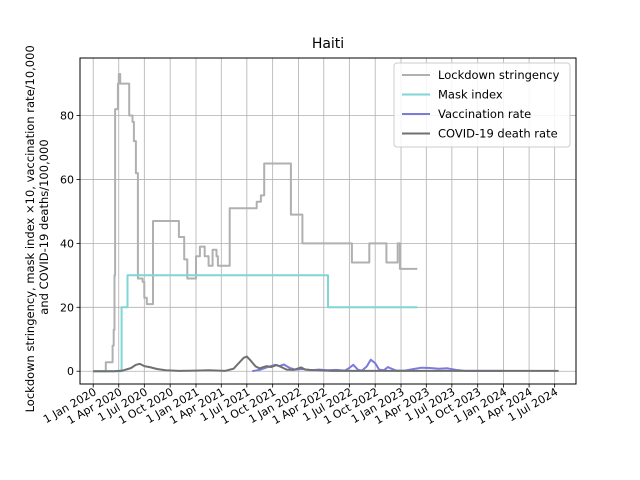 Image resolution: width=640 pixels, height=480 pixels. I want to click on y-tick-label: 80, so click(67, 116).